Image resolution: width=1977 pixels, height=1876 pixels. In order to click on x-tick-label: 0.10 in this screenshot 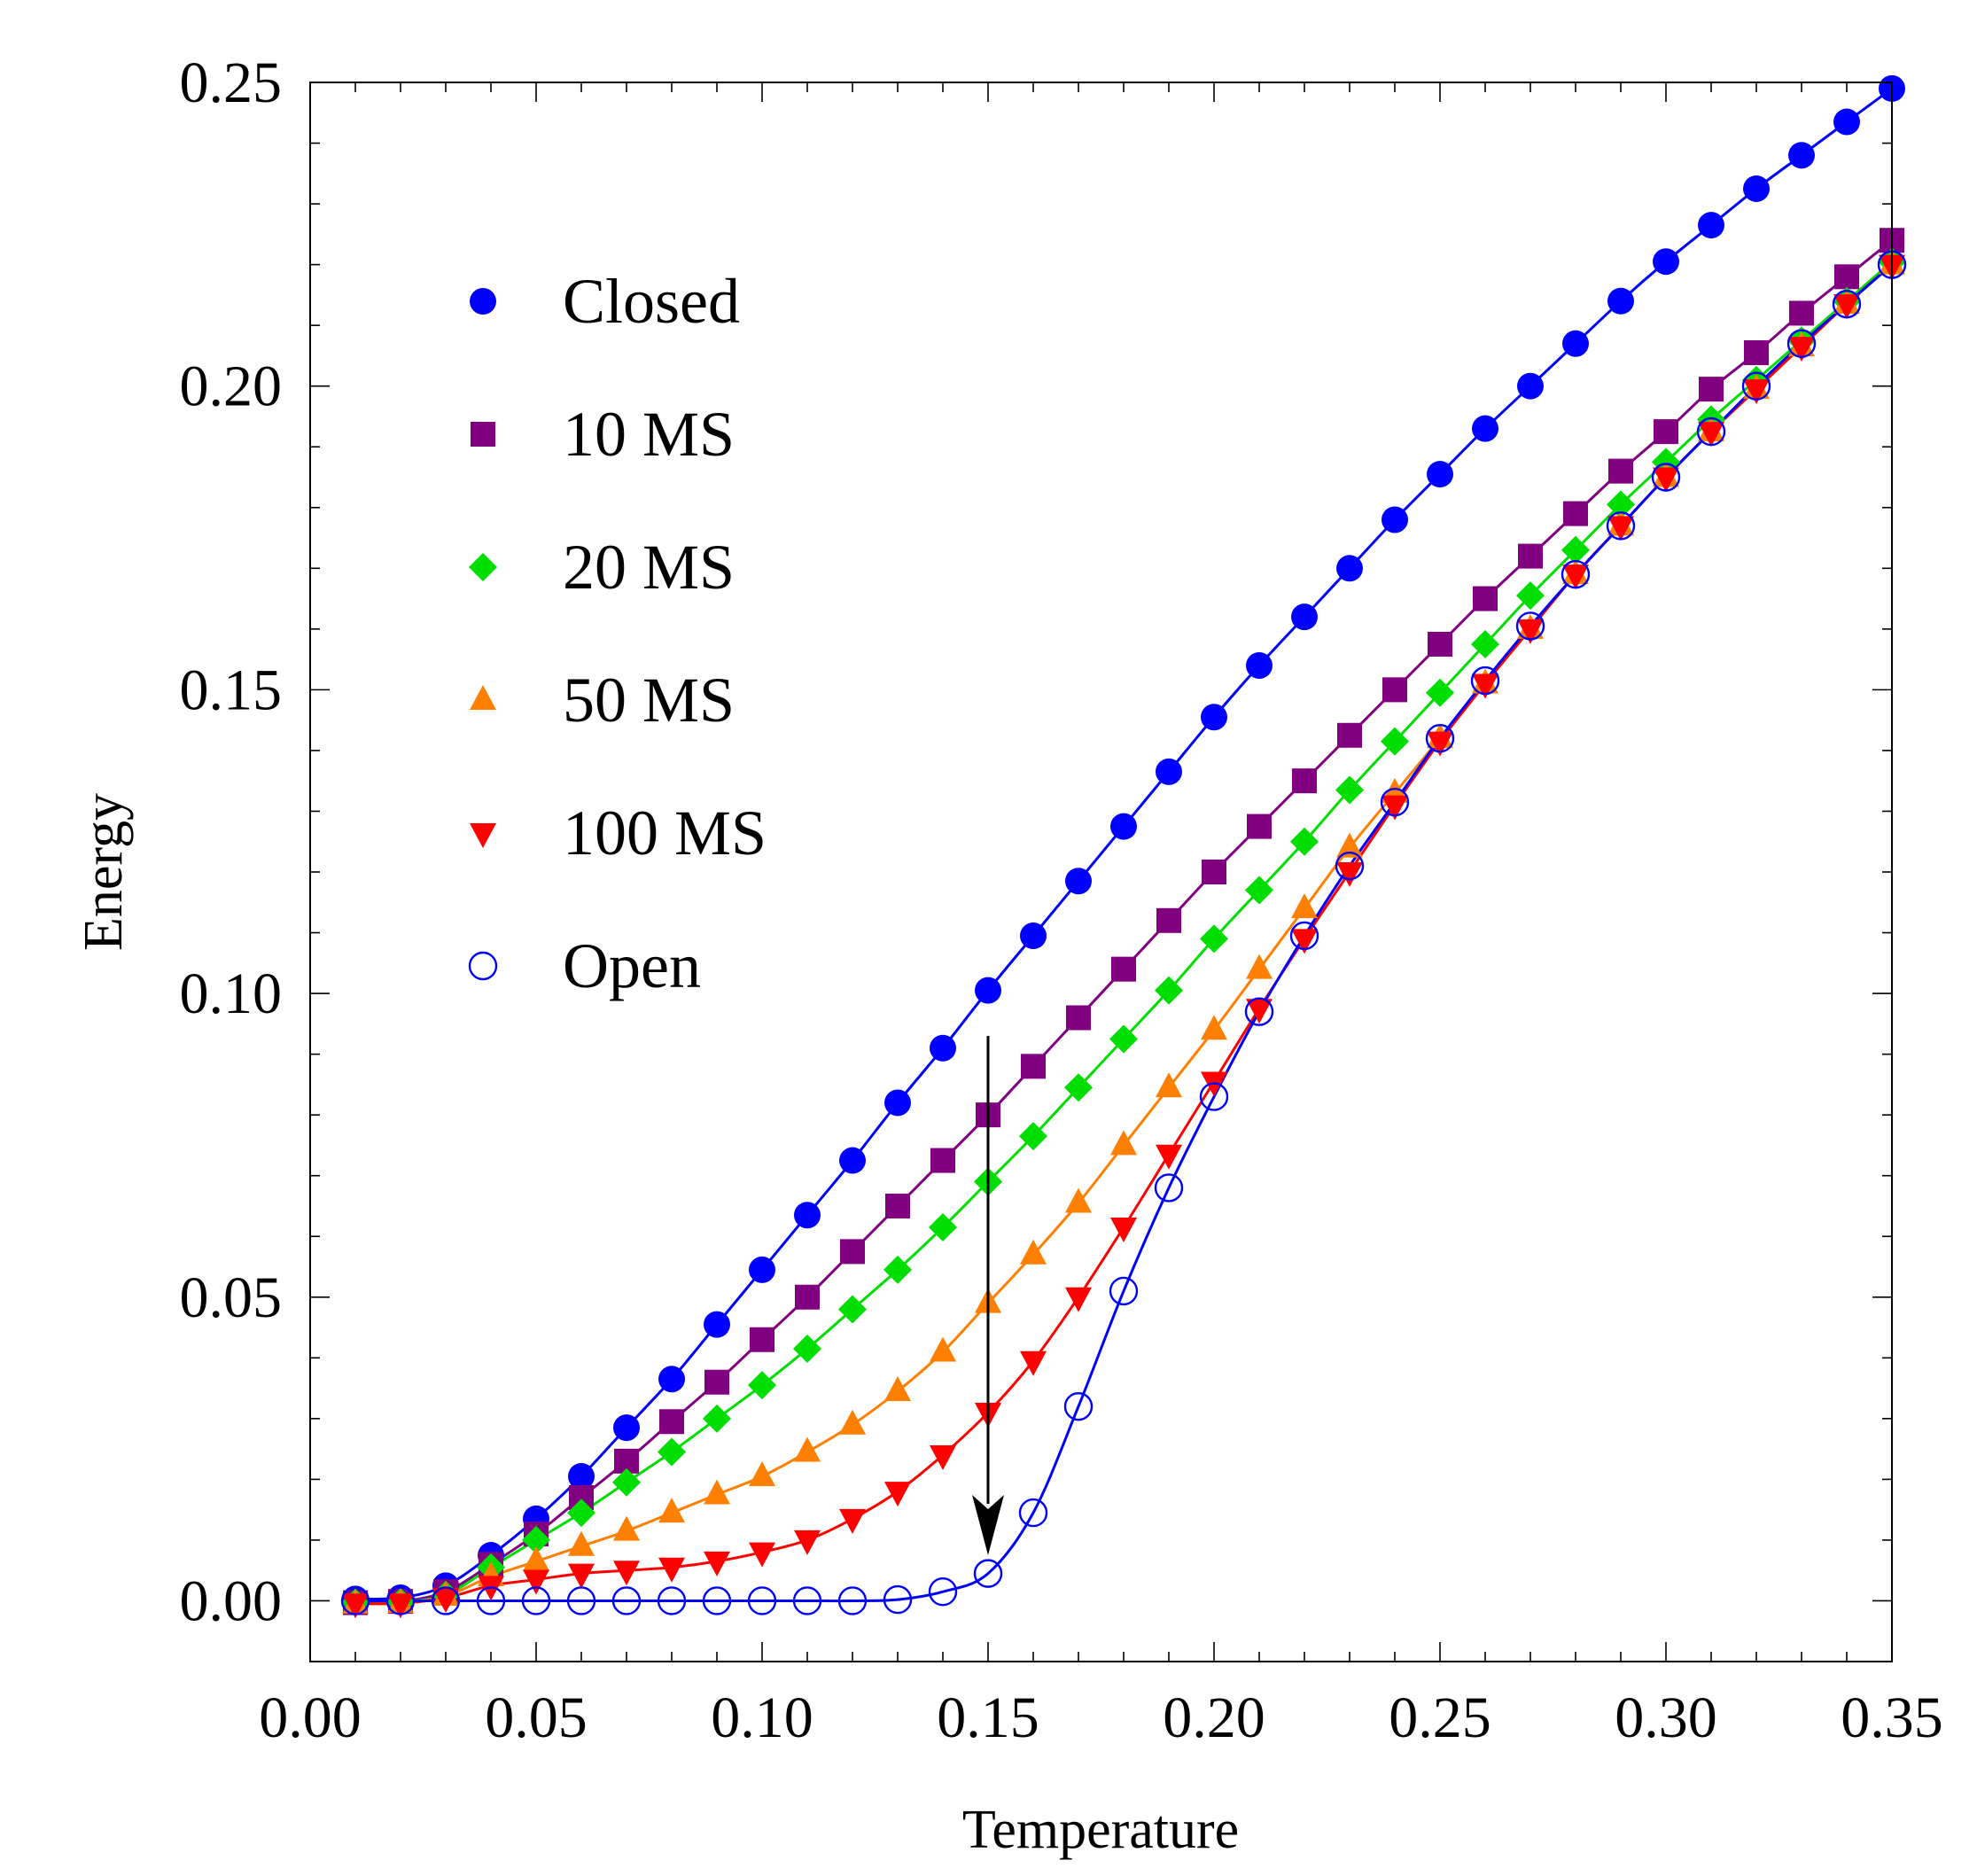, I will do `click(762, 1717)`.